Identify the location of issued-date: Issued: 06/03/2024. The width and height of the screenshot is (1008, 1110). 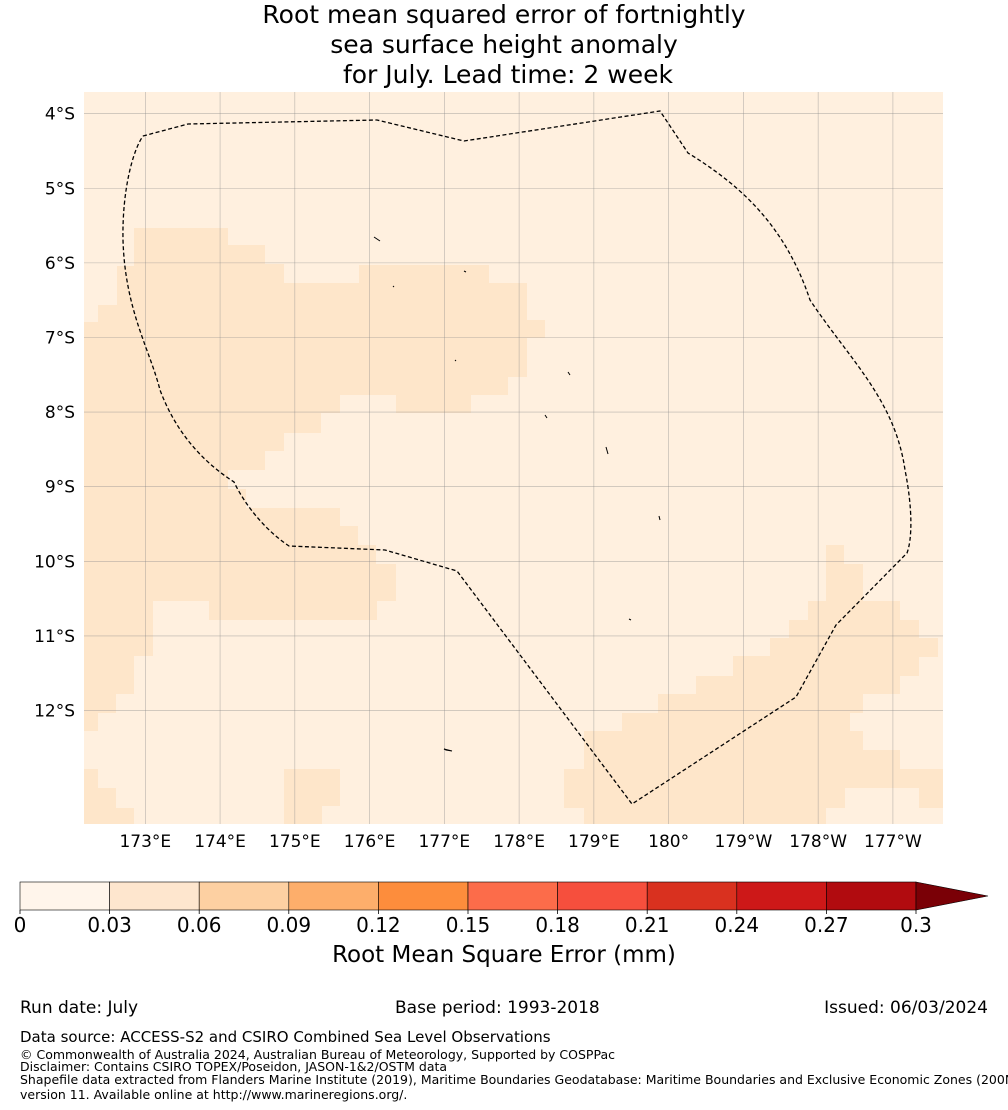
(906, 1008).